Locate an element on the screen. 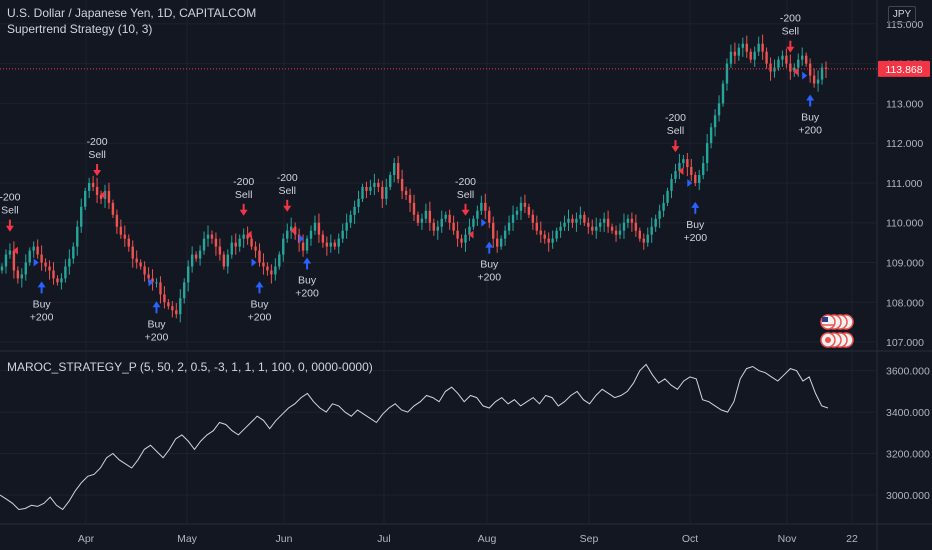 The image size is (932, 550). y-tick-label: 112.000 is located at coordinates (904, 144).